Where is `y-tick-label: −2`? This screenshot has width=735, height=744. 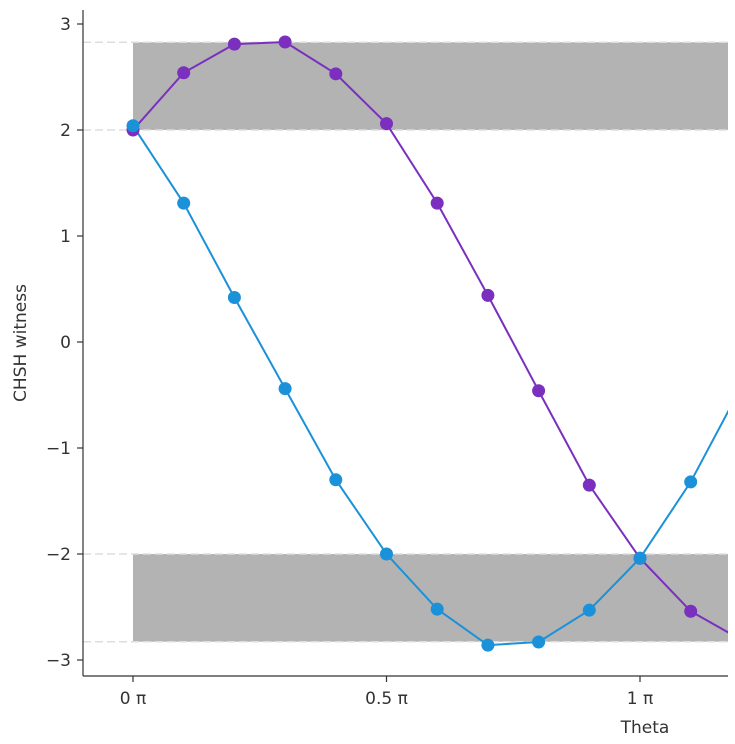
y-tick-label: −2 is located at coordinates (58, 555).